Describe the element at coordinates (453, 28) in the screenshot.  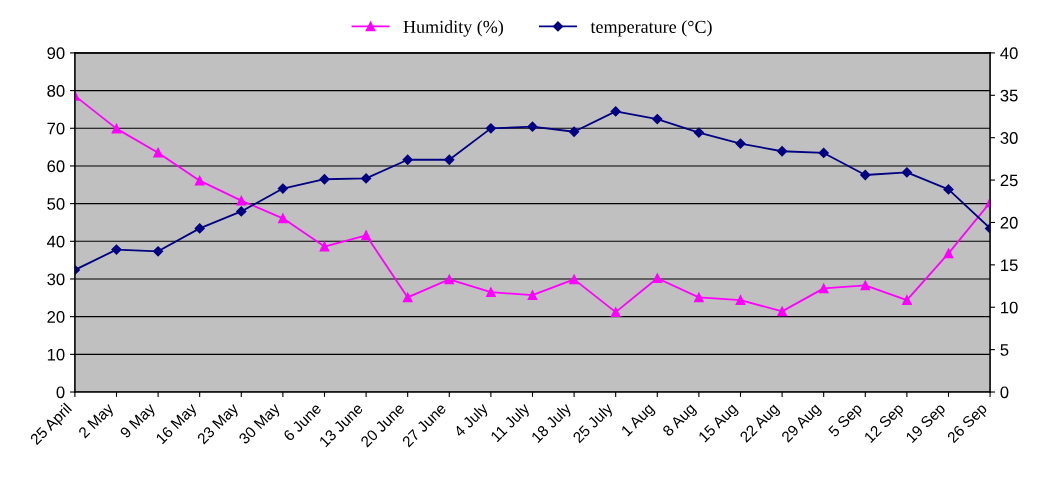
I see `legend-label: Humidity (%)` at that location.